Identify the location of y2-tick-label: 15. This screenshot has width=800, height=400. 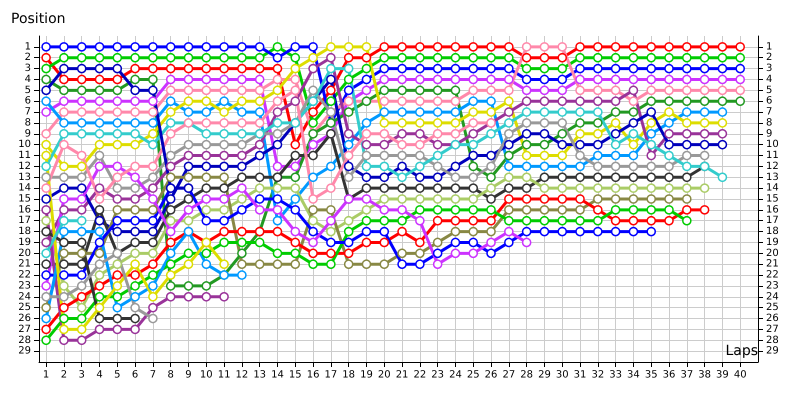
(772, 199).